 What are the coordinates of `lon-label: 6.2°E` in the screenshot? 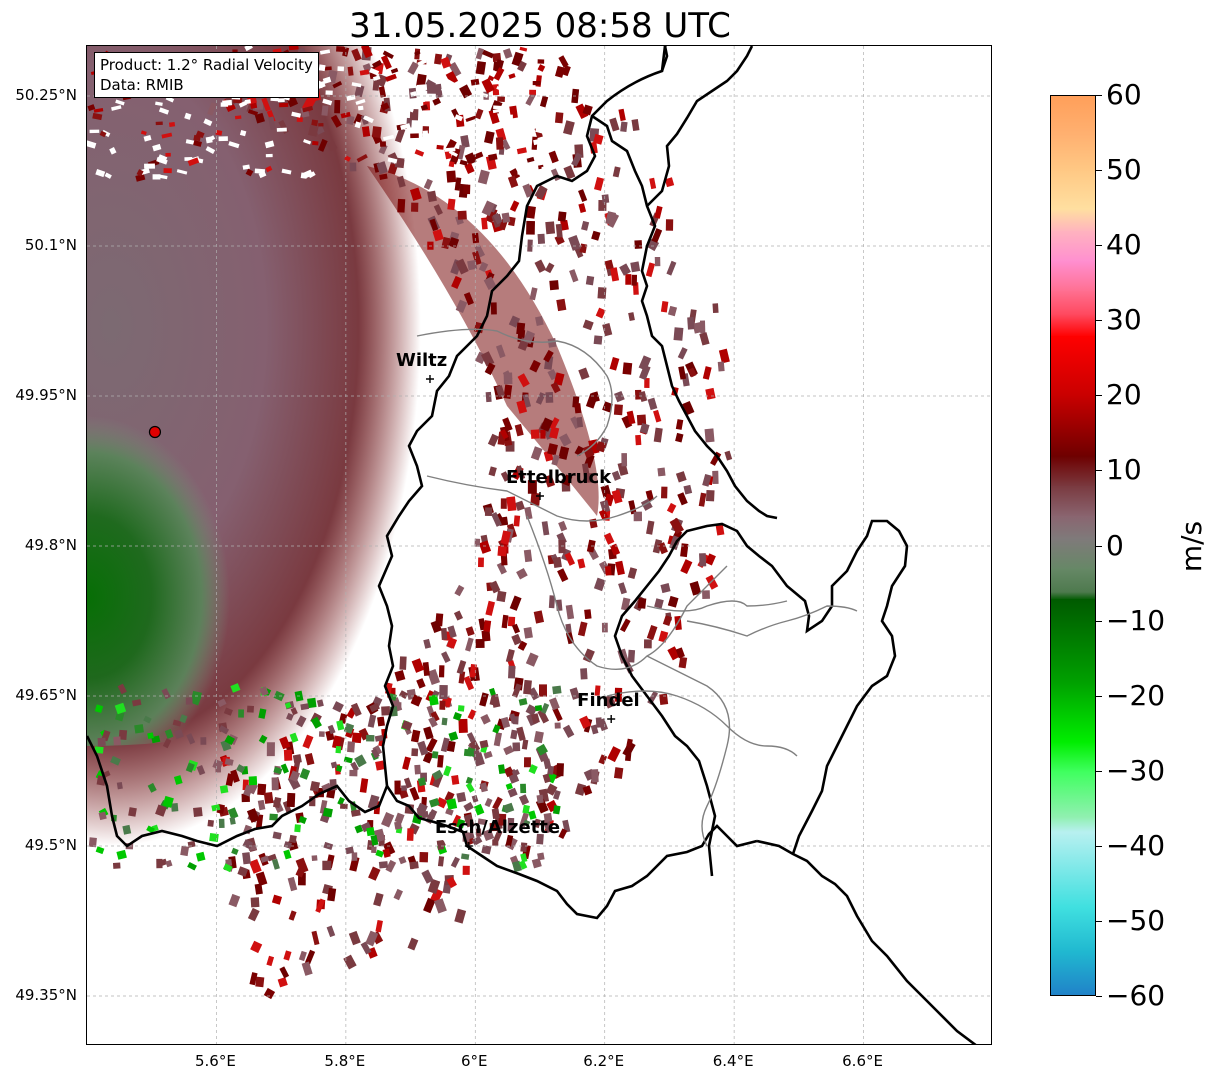 It's located at (604, 1061).